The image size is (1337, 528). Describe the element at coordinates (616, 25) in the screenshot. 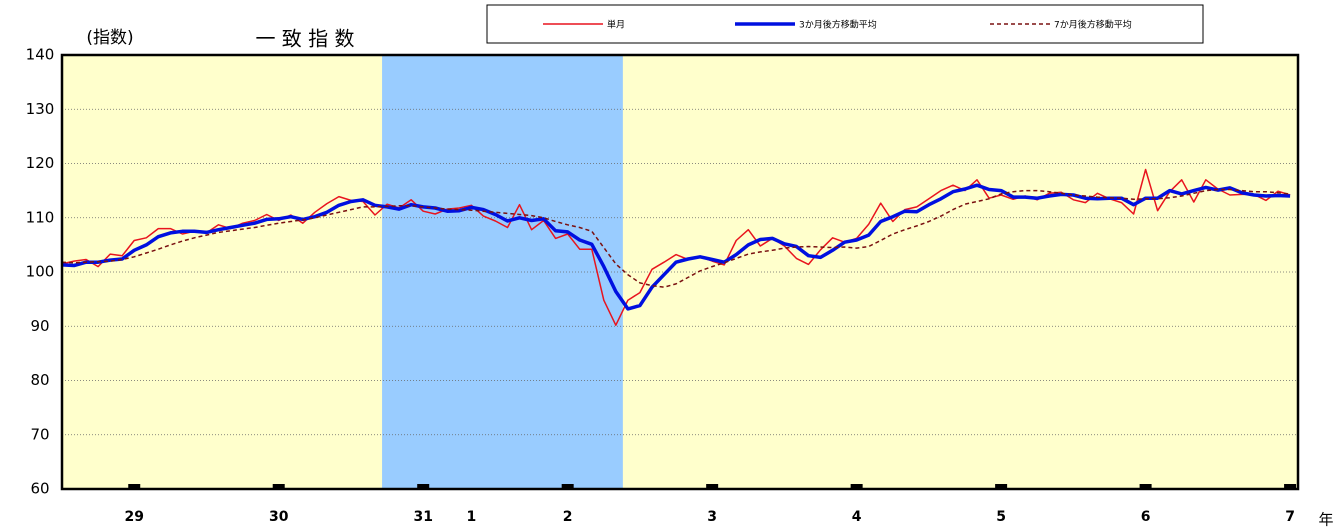

I see `legend-label: 単月` at that location.